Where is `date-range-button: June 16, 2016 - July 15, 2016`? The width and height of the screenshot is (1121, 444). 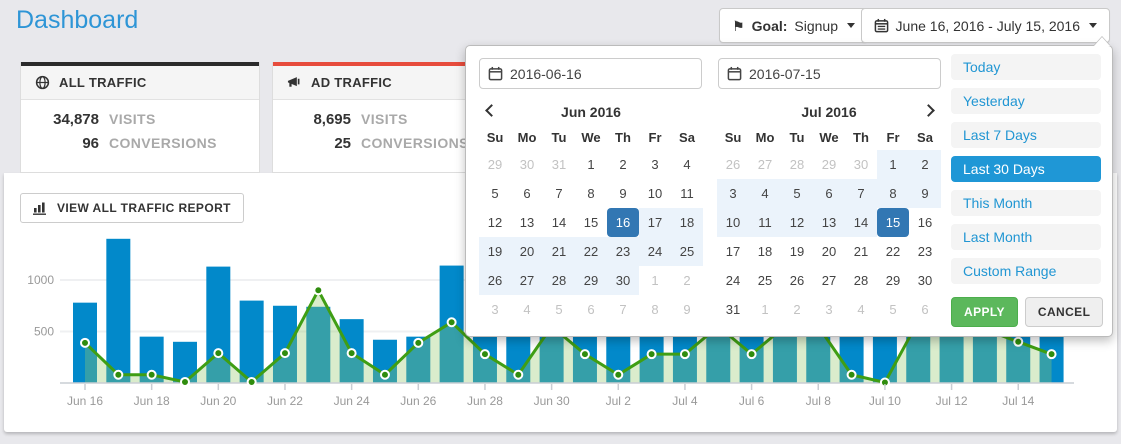
date-range-button: June 16, 2016 - July 15, 2016 is located at coordinates (985, 25).